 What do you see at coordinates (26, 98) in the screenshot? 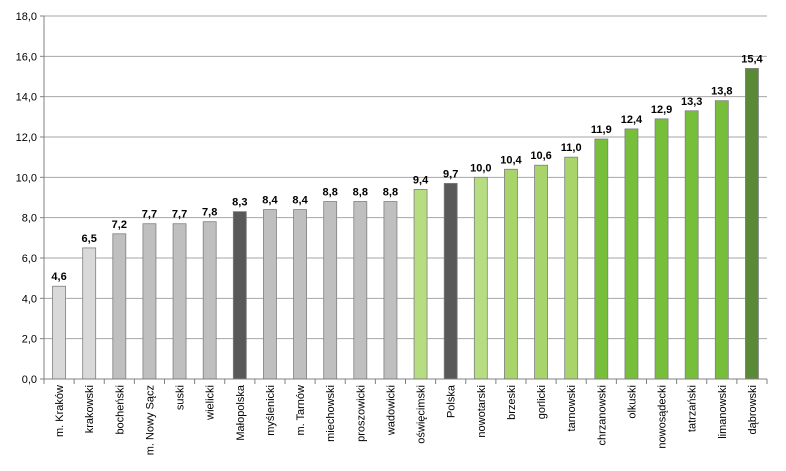
I see `y-tick-label: 14,0` at bounding box center [26, 98].